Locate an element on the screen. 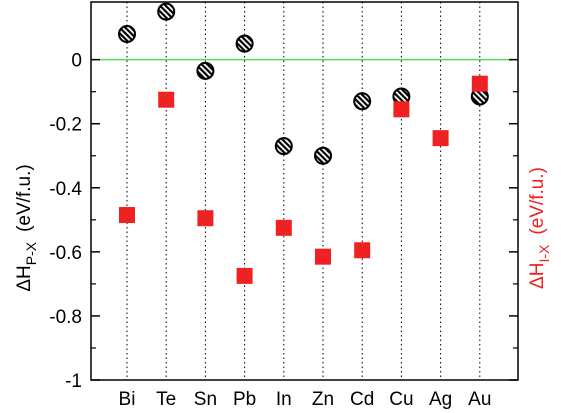  point-square-bi is located at coordinates (127, 215).